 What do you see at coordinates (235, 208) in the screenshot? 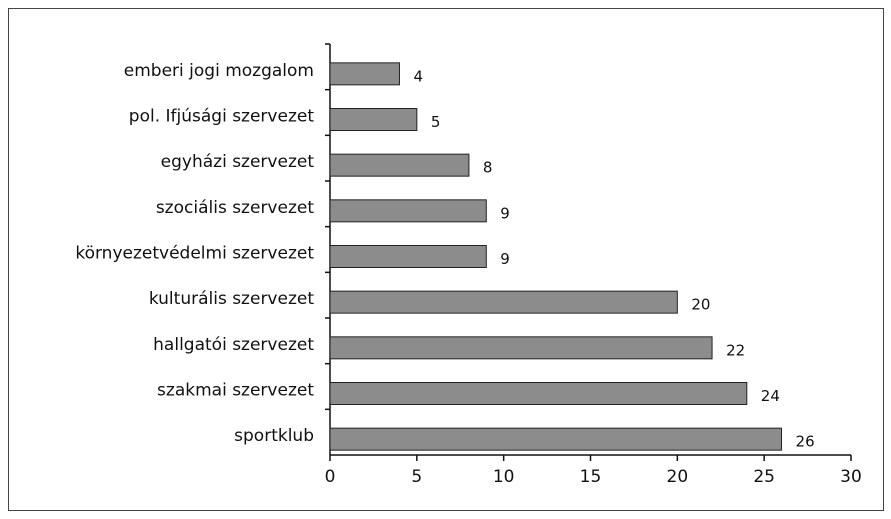
I see `y-tick-label: szociális szervezet` at bounding box center [235, 208].